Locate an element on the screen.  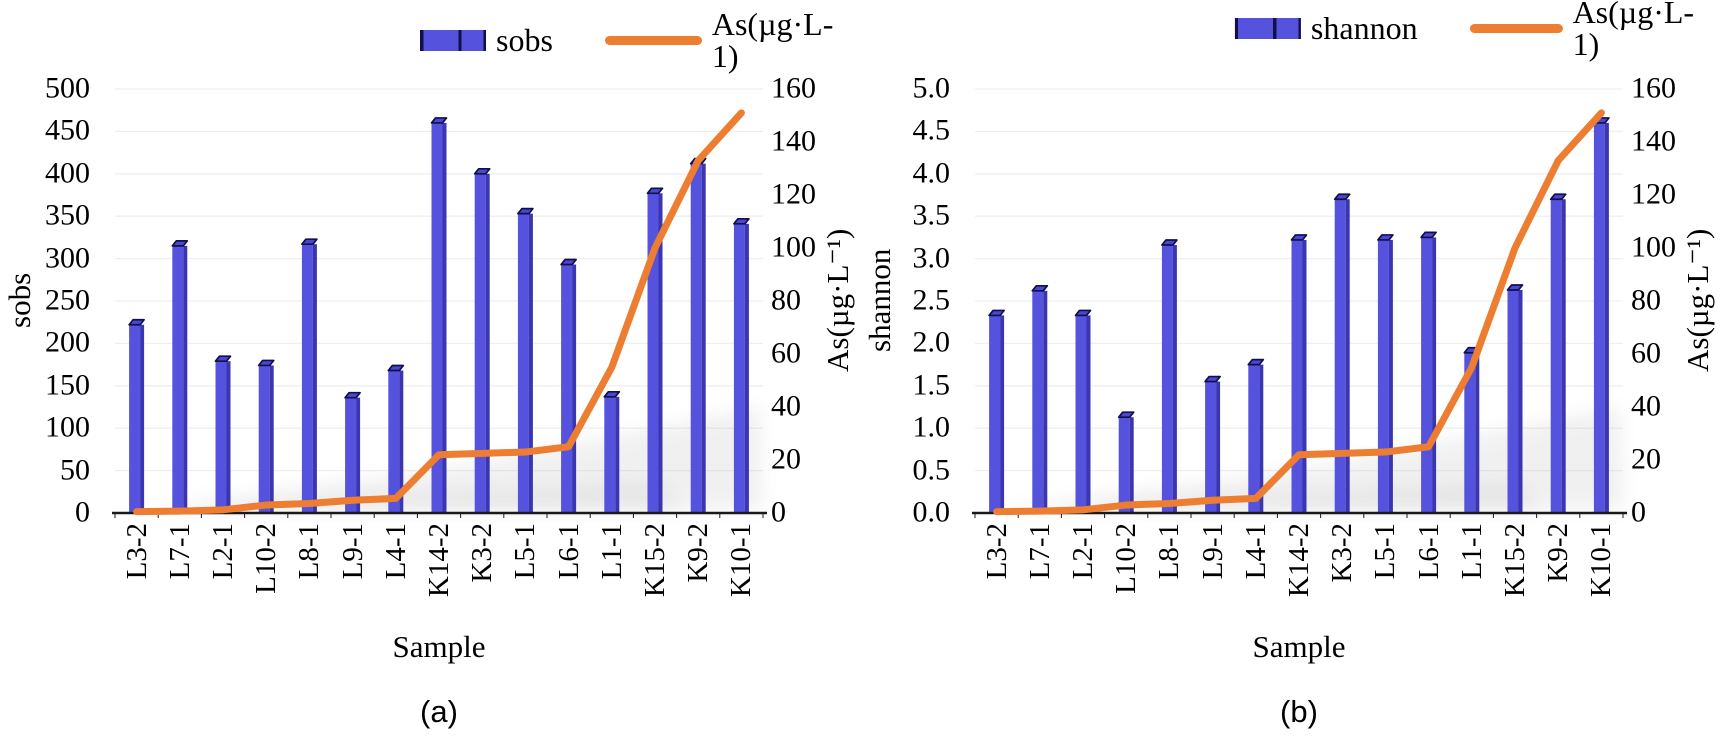
axis-tick-label: 150 is located at coordinates (67, 385).